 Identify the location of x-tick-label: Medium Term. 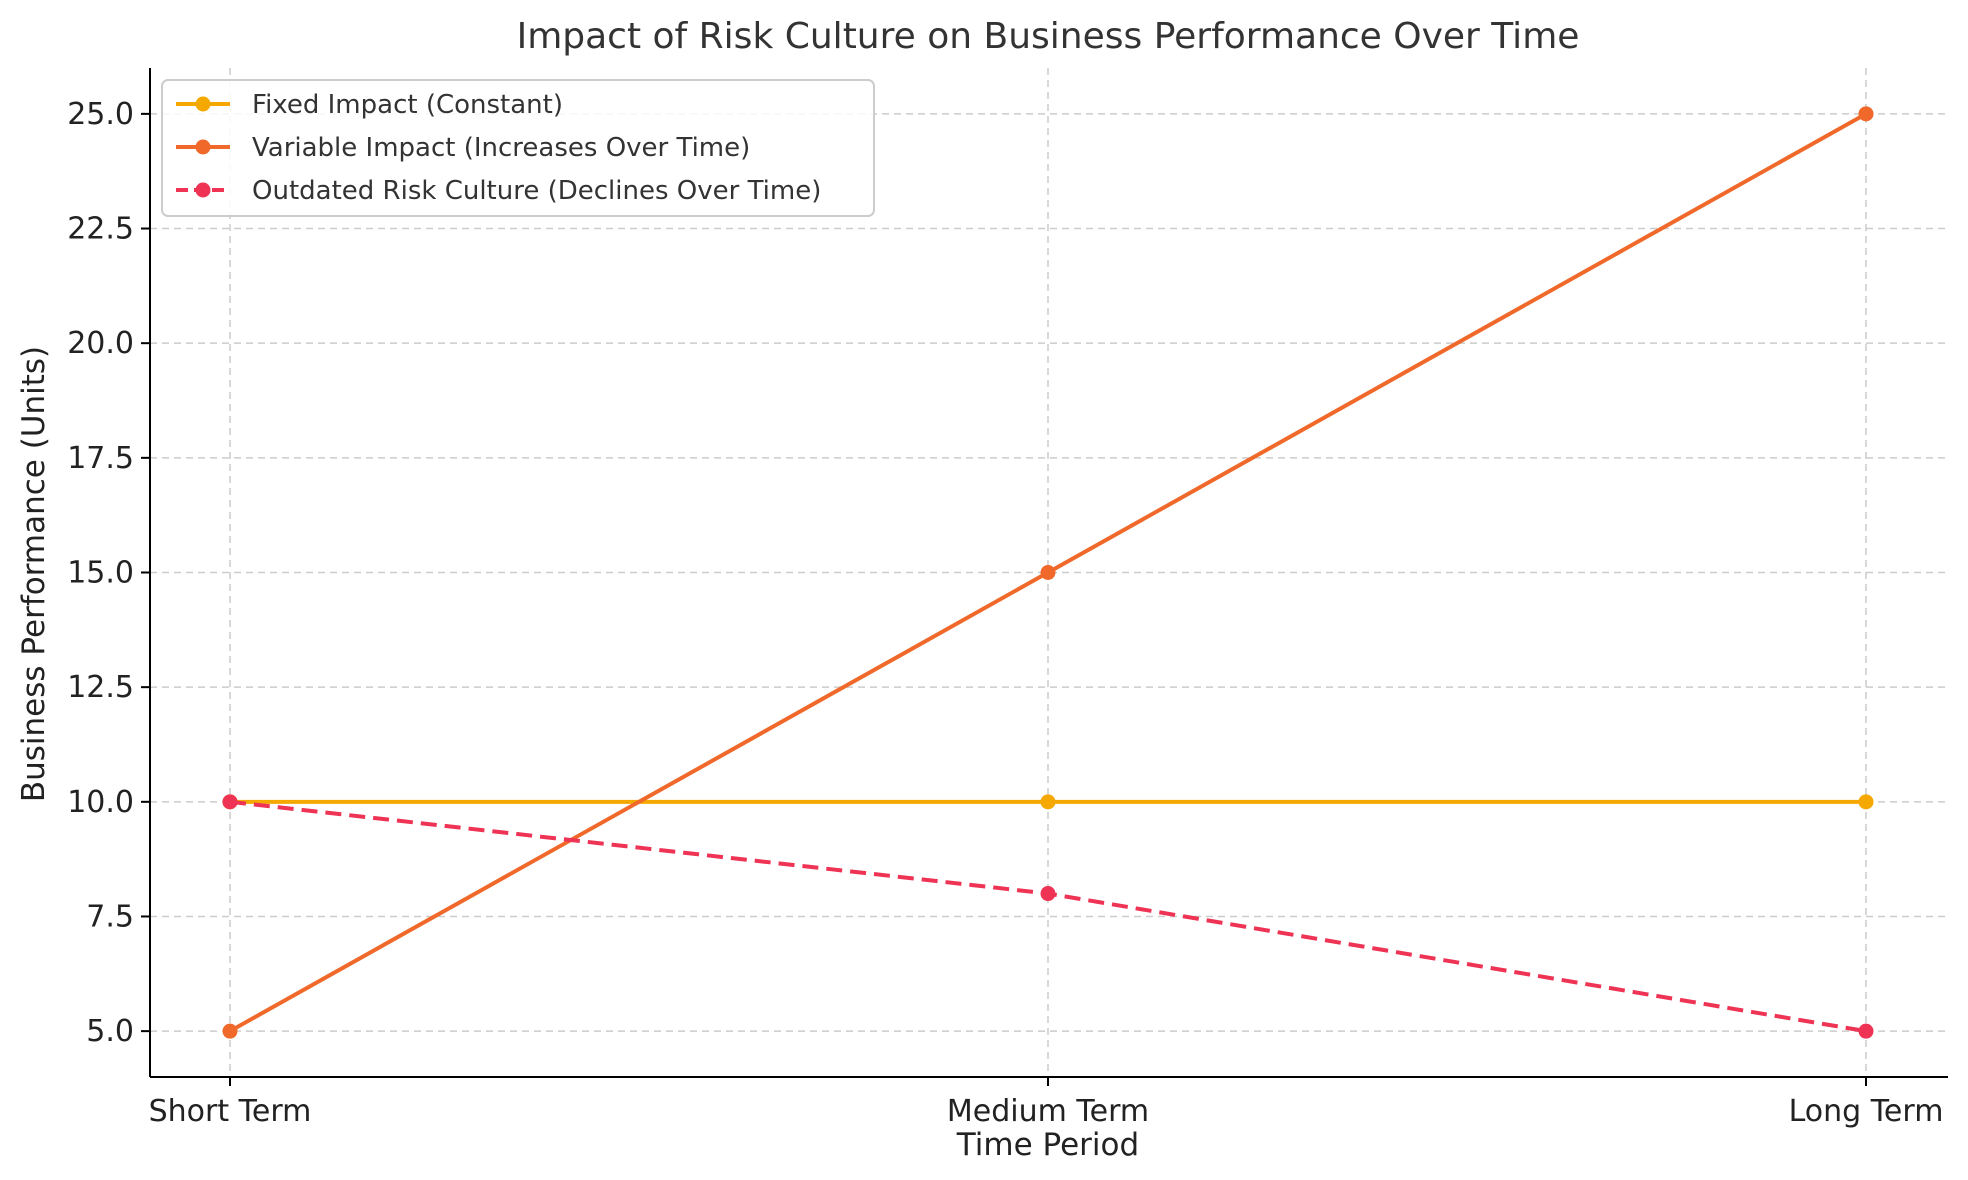
(1048, 1111).